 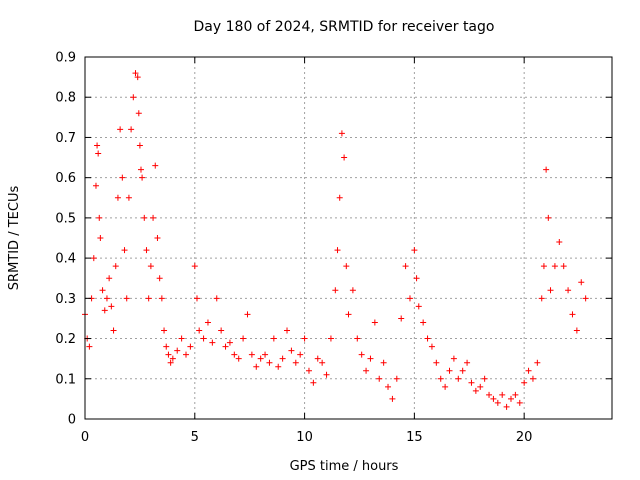 What do you see at coordinates (304, 437) in the screenshot?
I see `x-tick-label: 10` at bounding box center [304, 437].